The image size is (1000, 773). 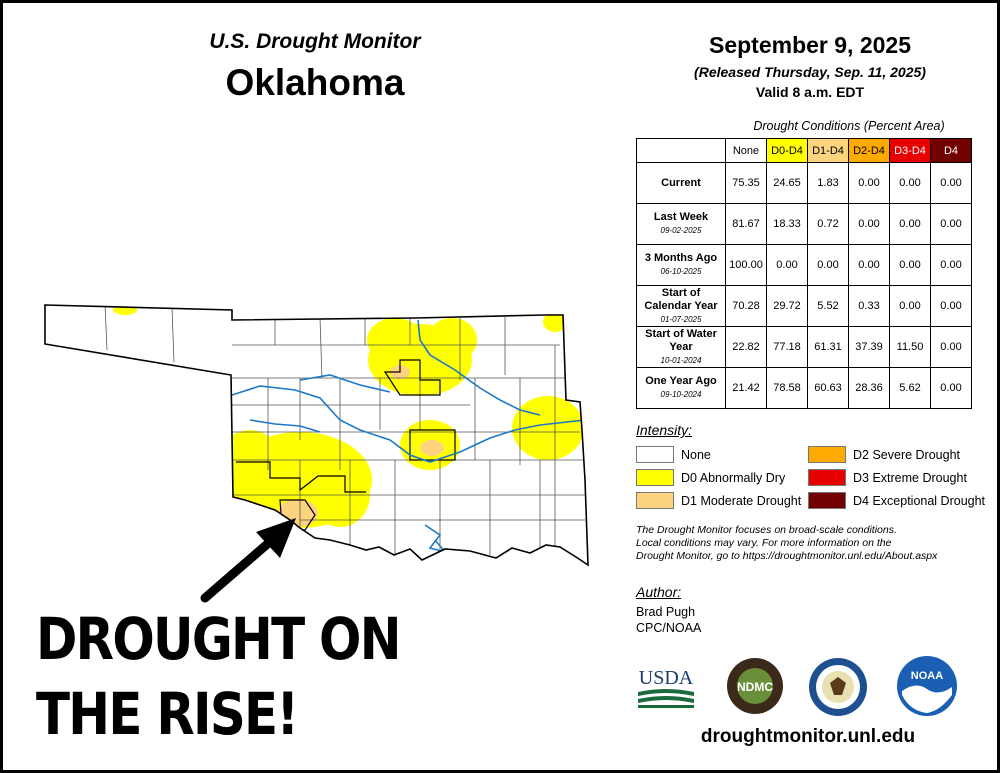 I want to click on ndmc-logo: NDMC, so click(x=755, y=686).